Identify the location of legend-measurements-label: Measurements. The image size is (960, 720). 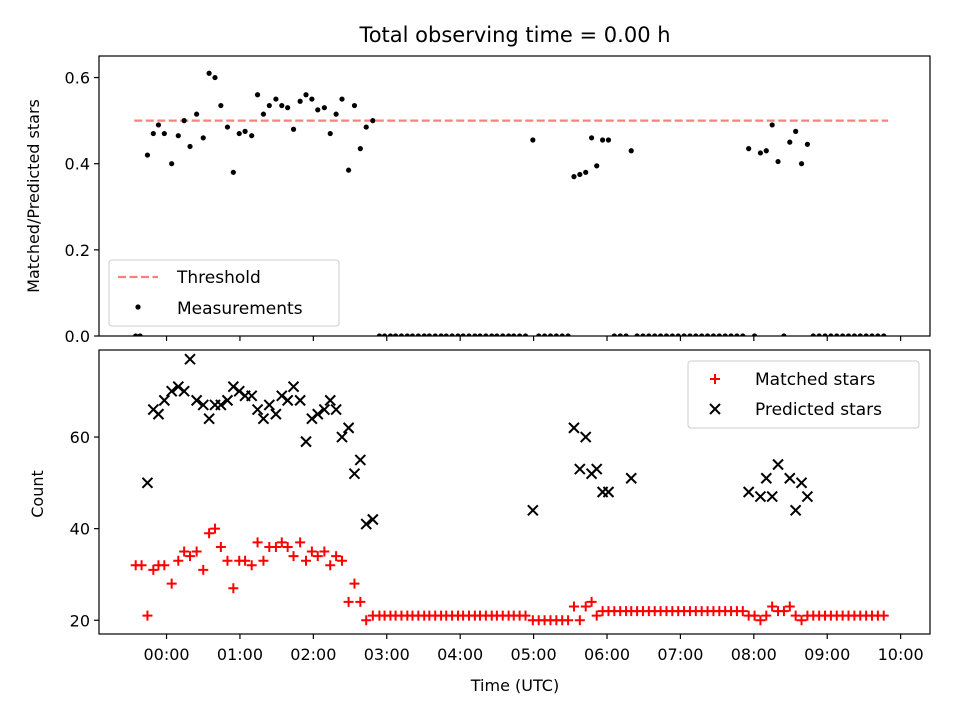
(240, 309).